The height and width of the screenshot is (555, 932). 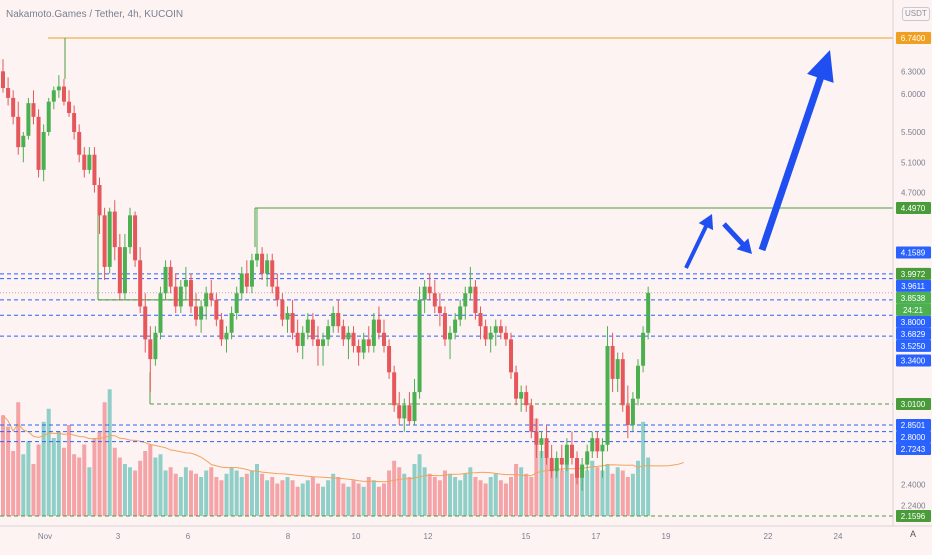 What do you see at coordinates (913, 193) in the screenshot?
I see `price-tick-label: 4.7000` at bounding box center [913, 193].